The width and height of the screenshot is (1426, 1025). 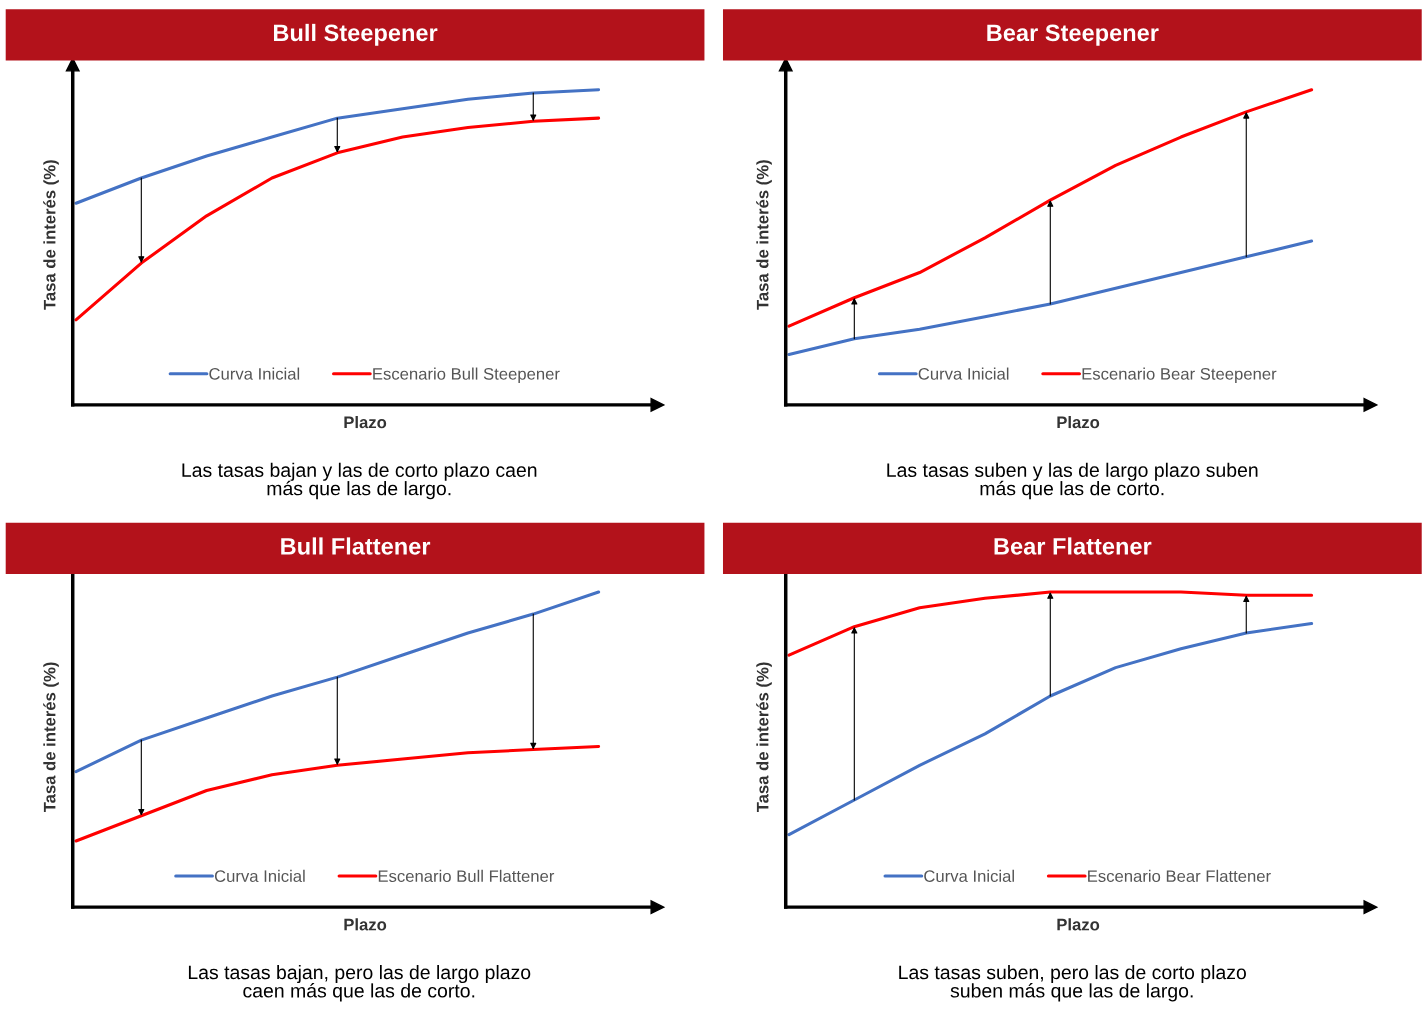 I want to click on legend-label: Escenario Bull Flattener, so click(x=466, y=876).